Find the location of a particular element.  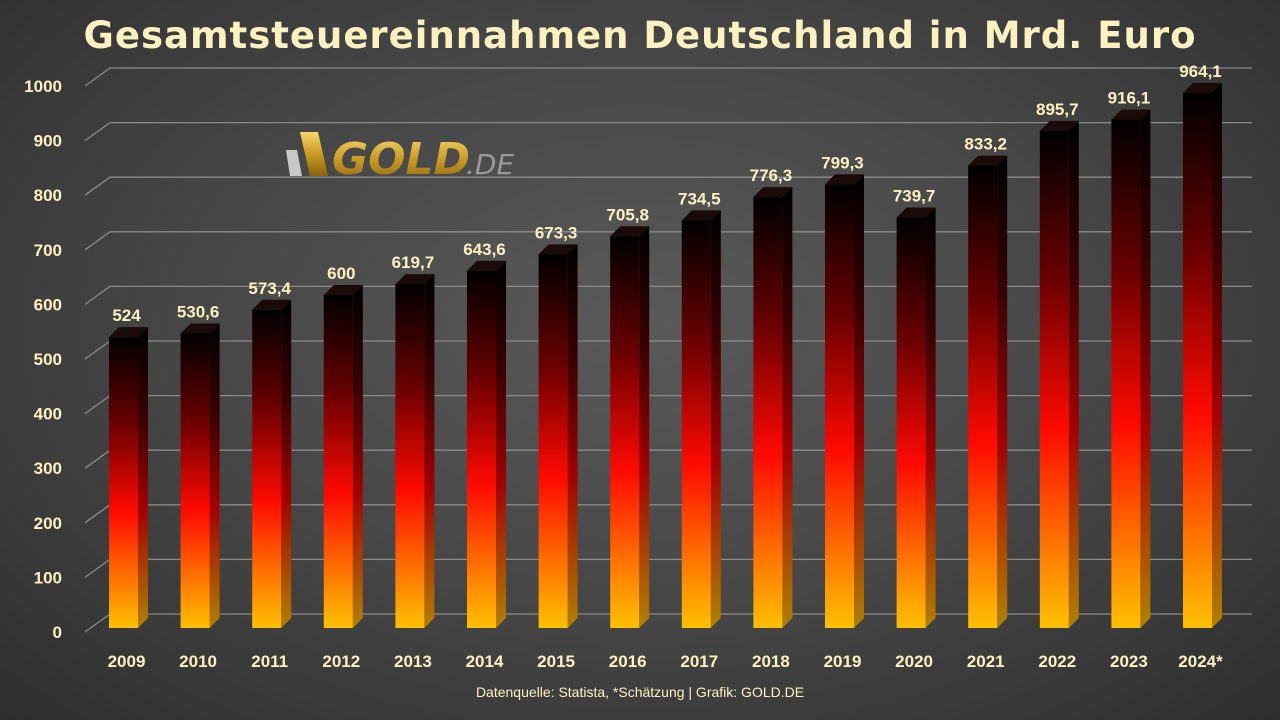

bar: 739,7 2020 is located at coordinates (914, 428).